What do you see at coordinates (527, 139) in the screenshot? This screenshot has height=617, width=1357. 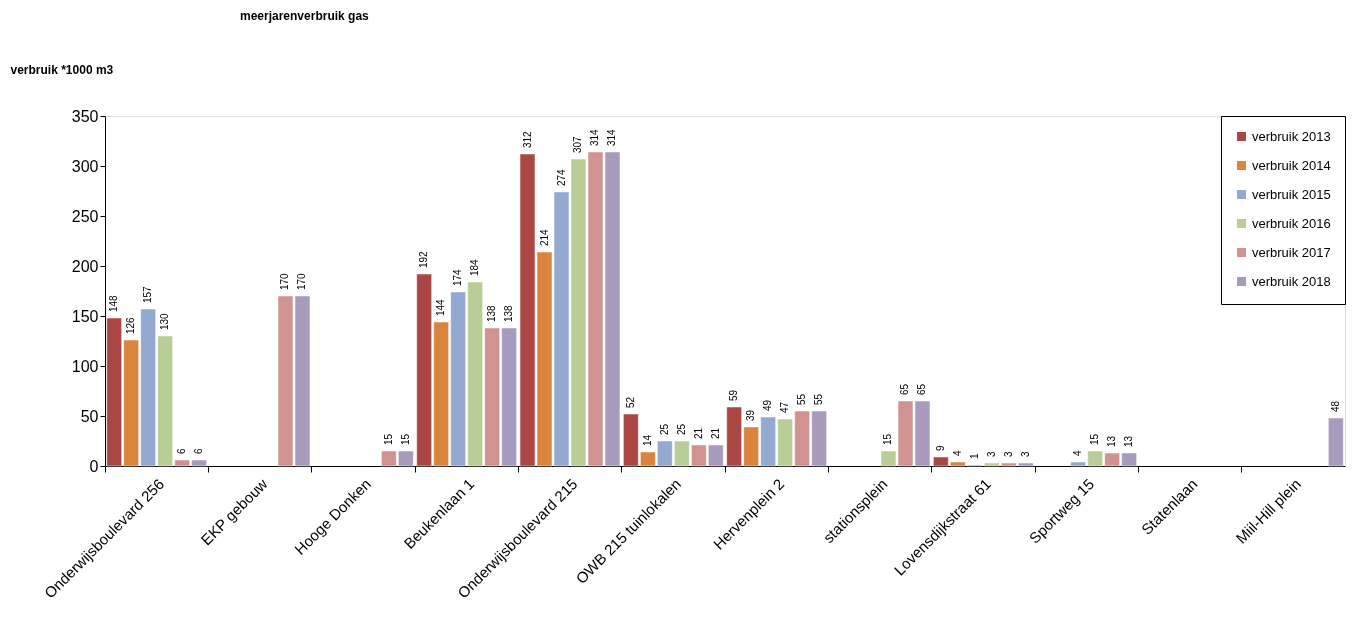 I see `data-label: 312` at bounding box center [527, 139].